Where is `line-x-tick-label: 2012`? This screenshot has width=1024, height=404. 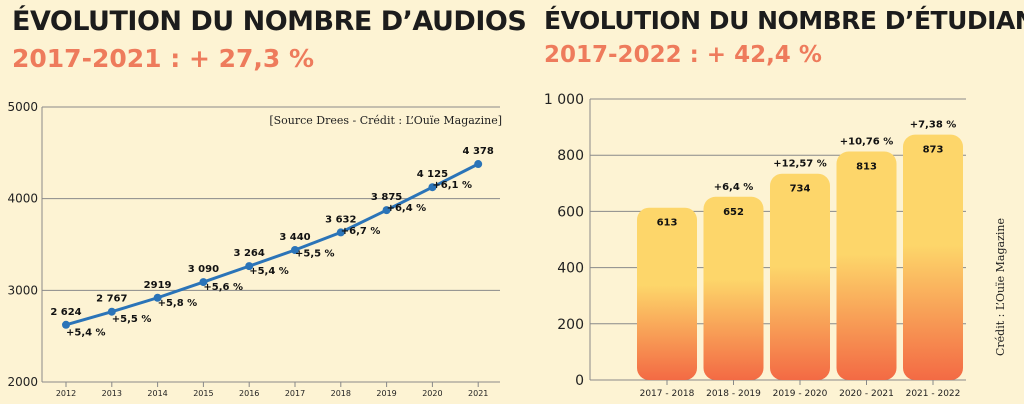
line-x-tick-label: 2012 is located at coordinates (66, 393).